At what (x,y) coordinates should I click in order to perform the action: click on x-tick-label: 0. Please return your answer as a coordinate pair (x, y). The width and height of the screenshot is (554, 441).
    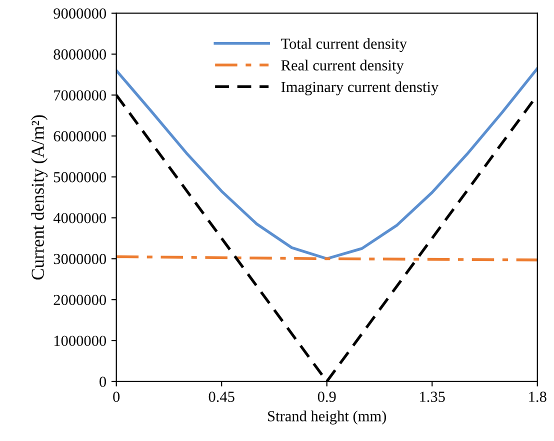
    Looking at the image, I should click on (116, 397).